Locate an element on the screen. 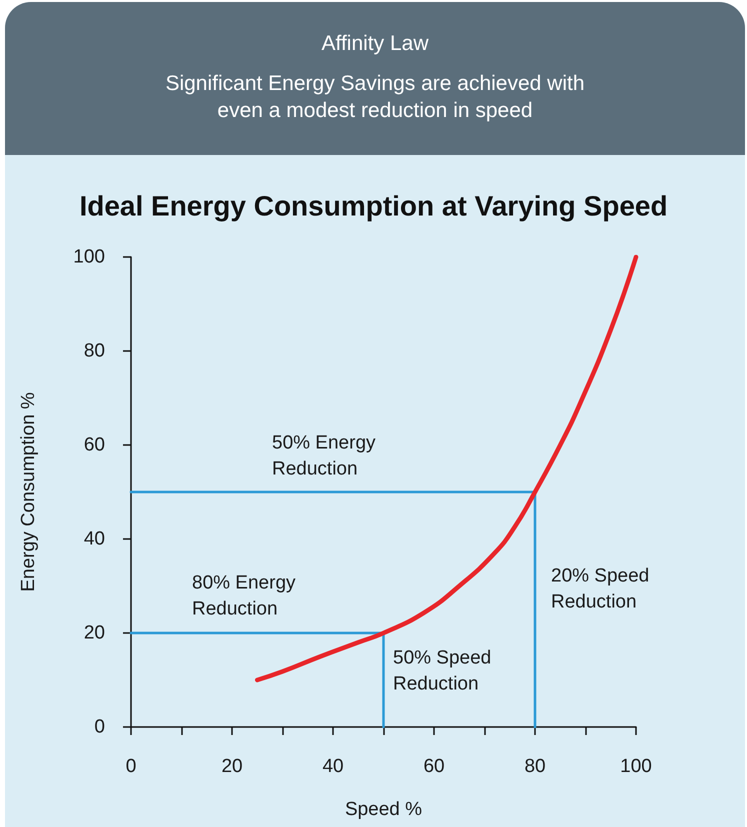  y-tick-label: 100 is located at coordinates (89, 257).